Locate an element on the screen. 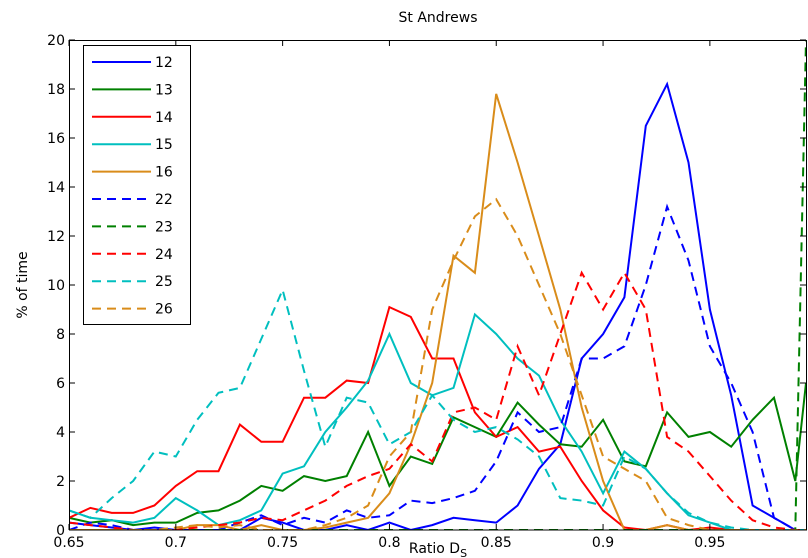  y-tick-label: 2 is located at coordinates (60, 482).